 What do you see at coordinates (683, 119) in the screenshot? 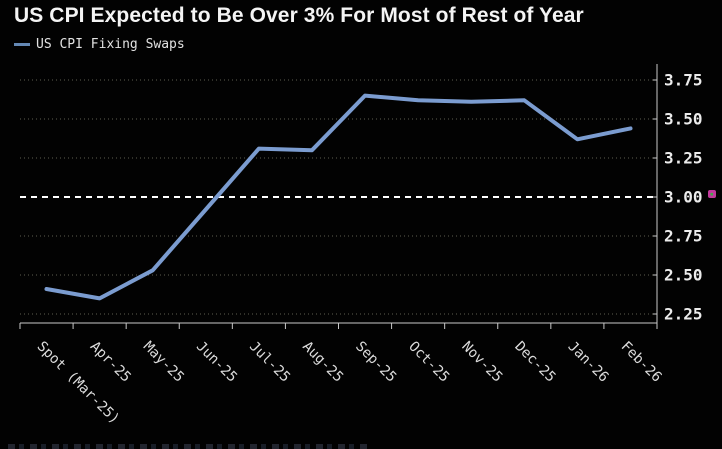
I see `y-tick-label-3.50: 3.50` at bounding box center [683, 119].